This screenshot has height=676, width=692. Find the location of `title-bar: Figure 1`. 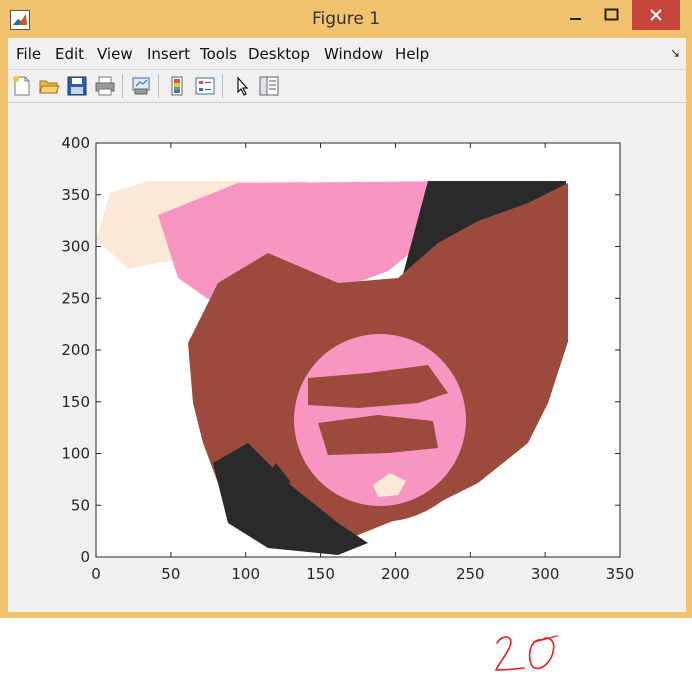

title-bar: Figure 1 is located at coordinates (346, 19).